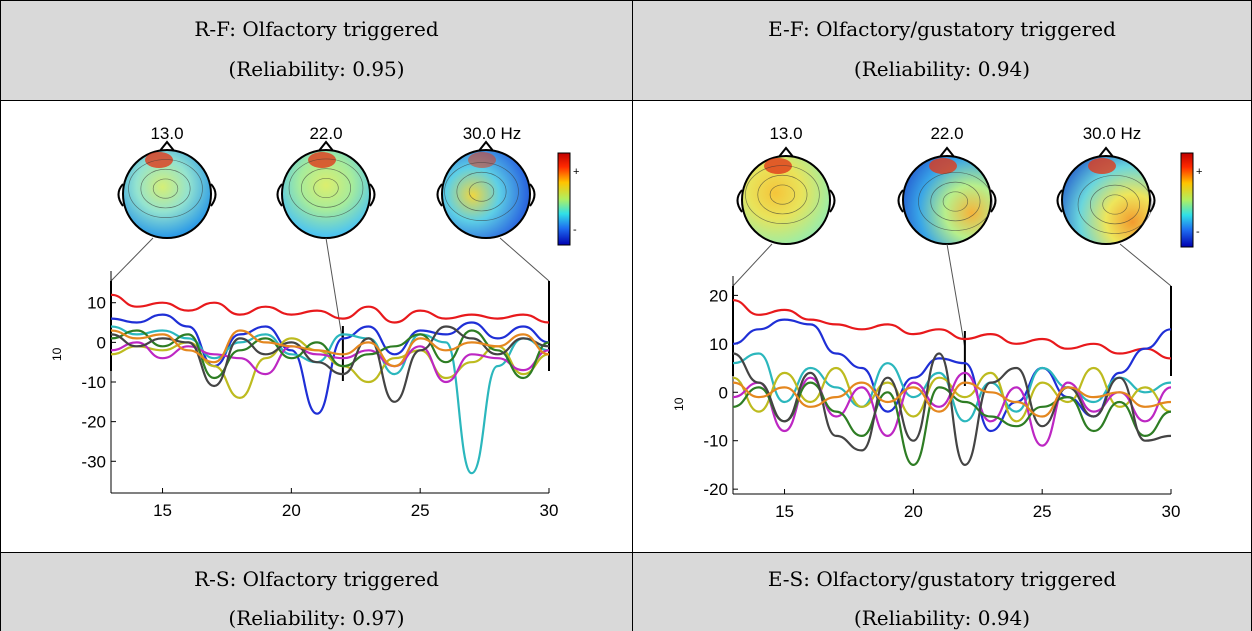 The image size is (1252, 631). I want to click on y-tick-label: 20, so click(718, 295).